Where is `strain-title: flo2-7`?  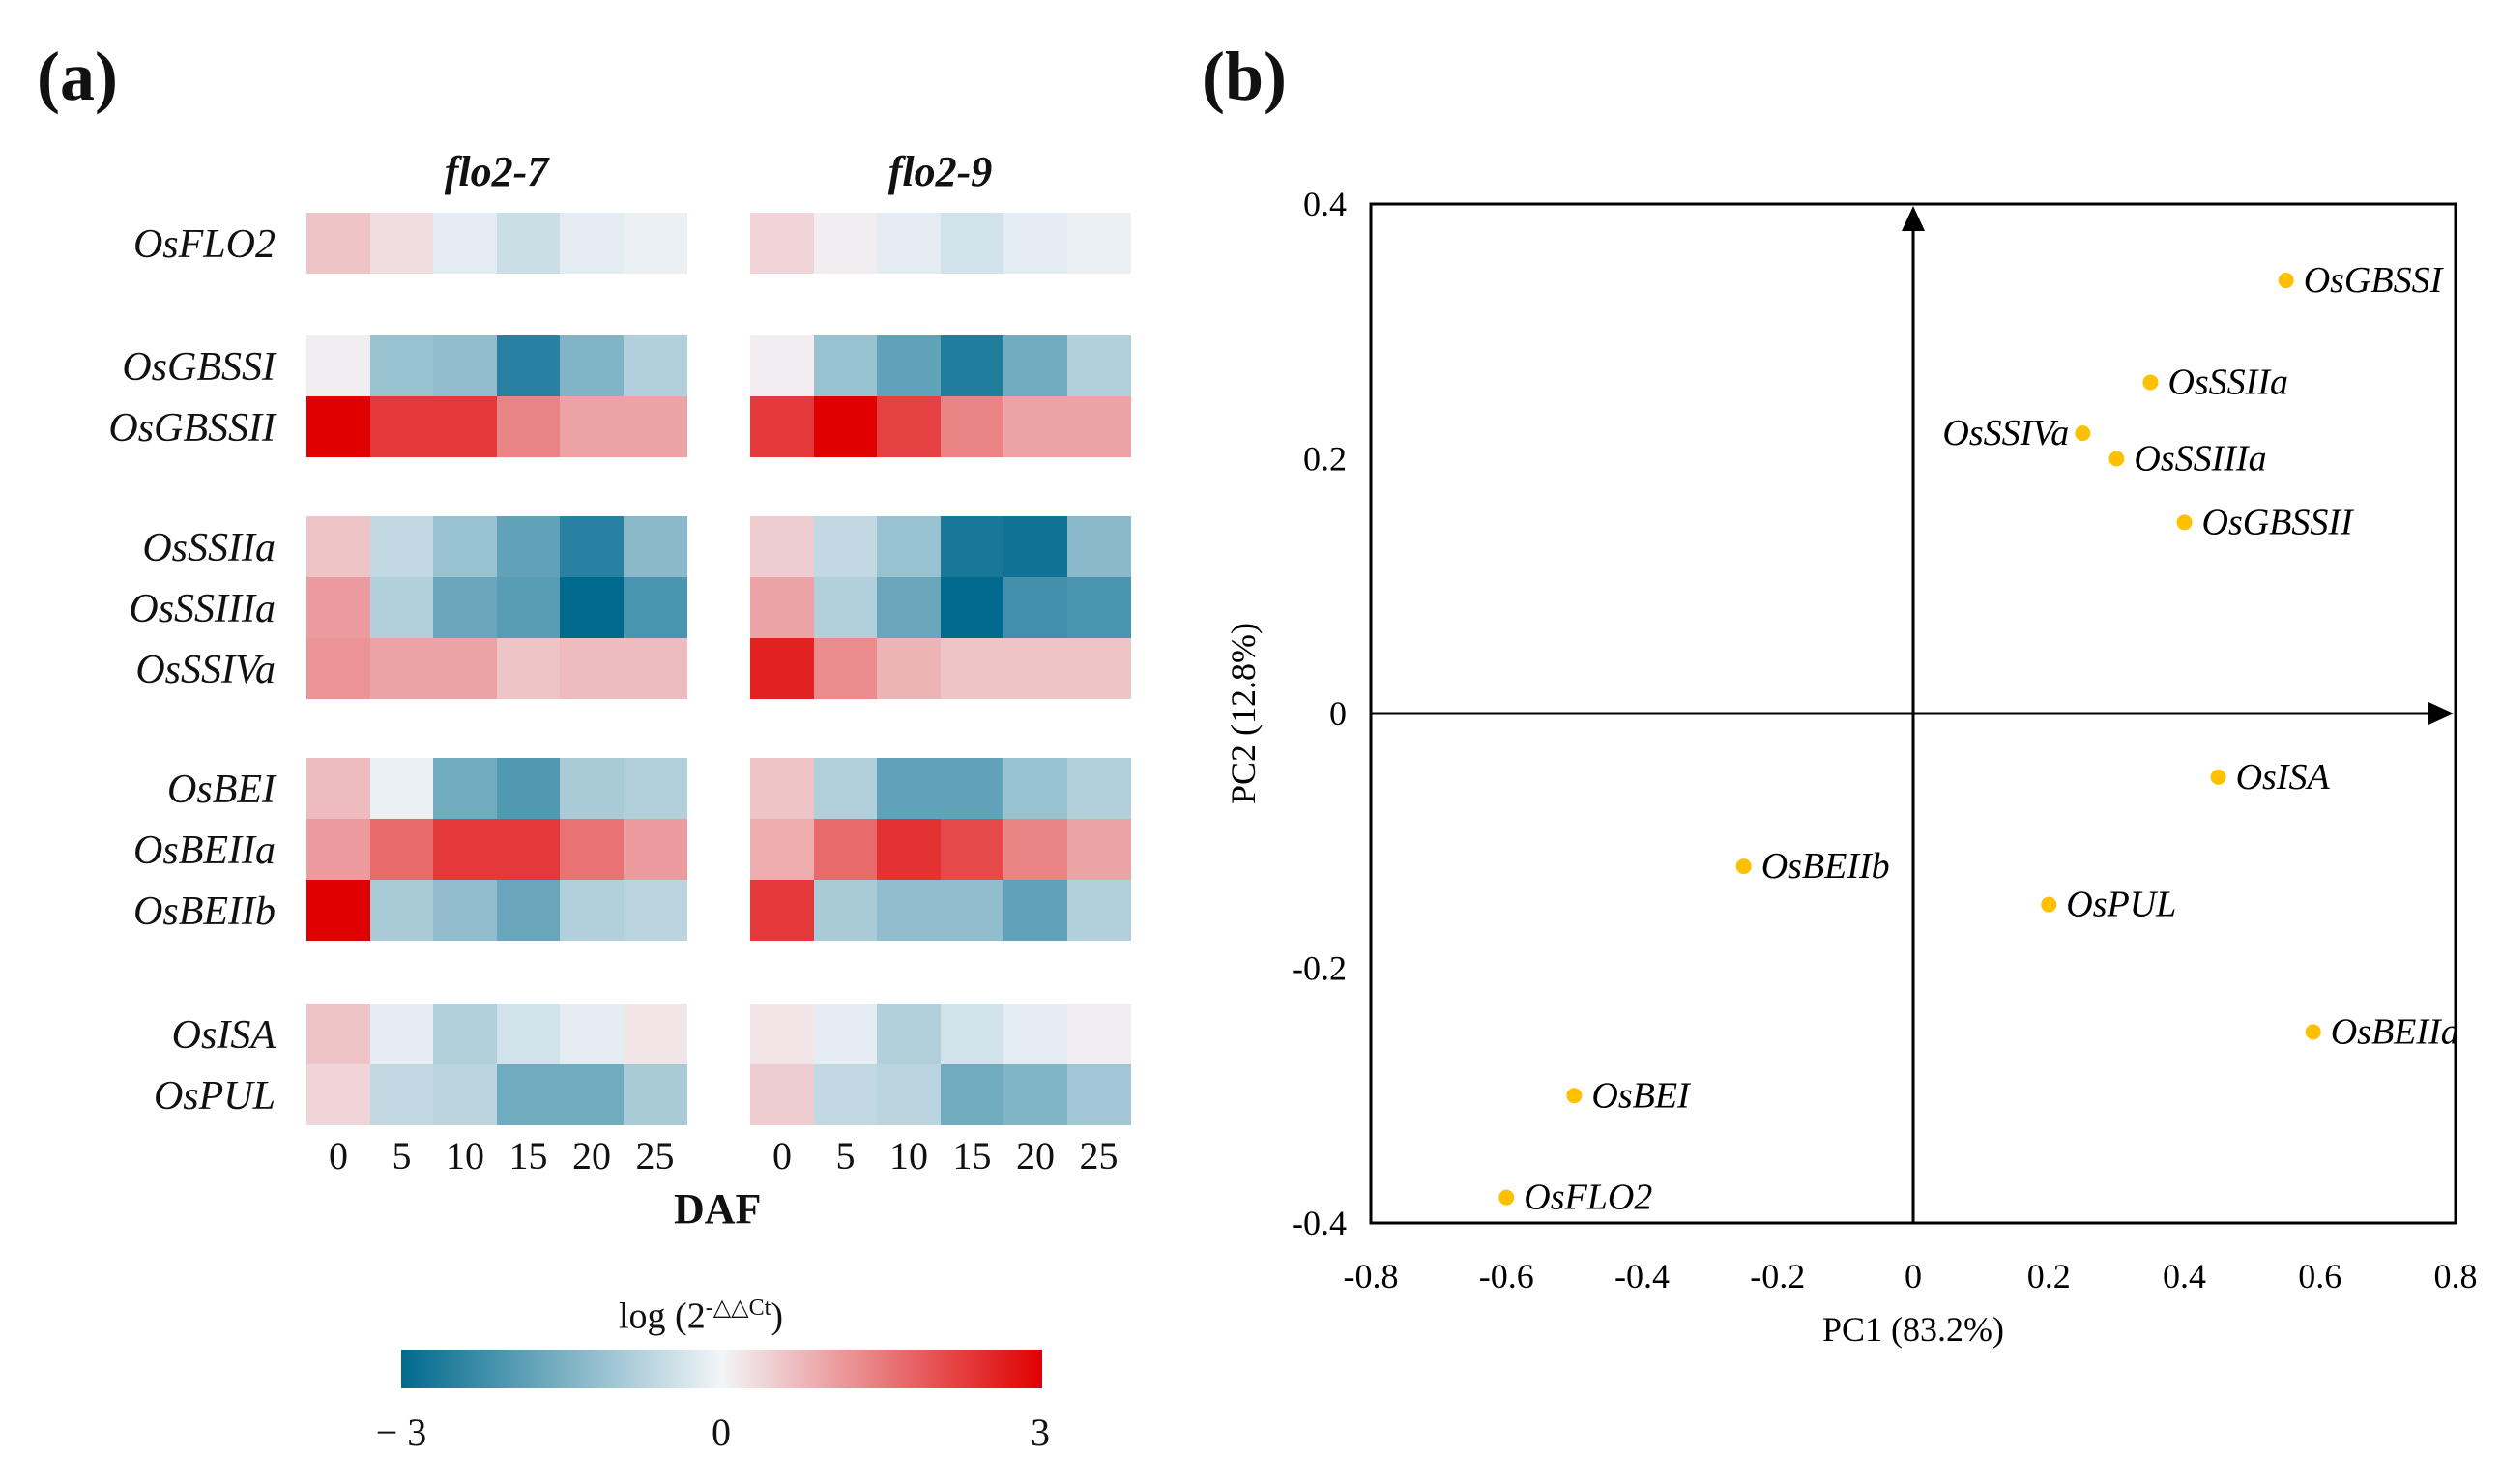
strain-title: flo2-7 is located at coordinates (496, 172).